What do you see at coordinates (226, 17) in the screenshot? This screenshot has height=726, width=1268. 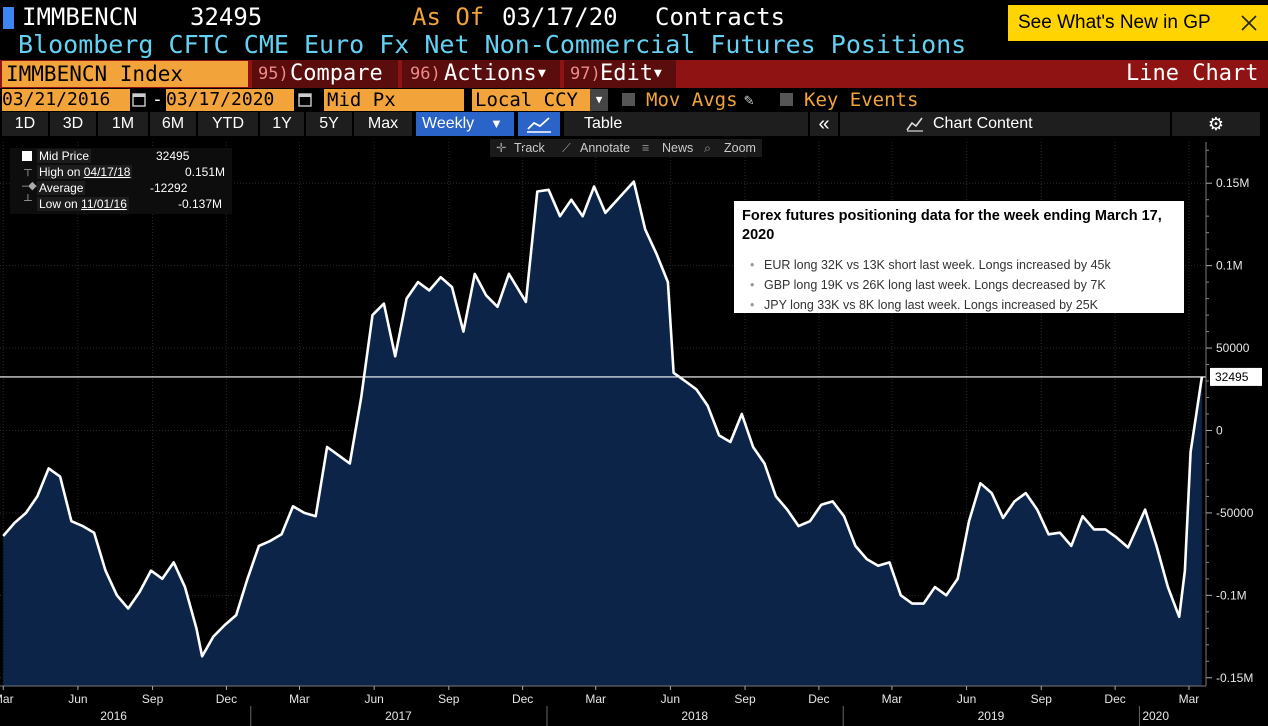 I see `current-value: 32495` at bounding box center [226, 17].